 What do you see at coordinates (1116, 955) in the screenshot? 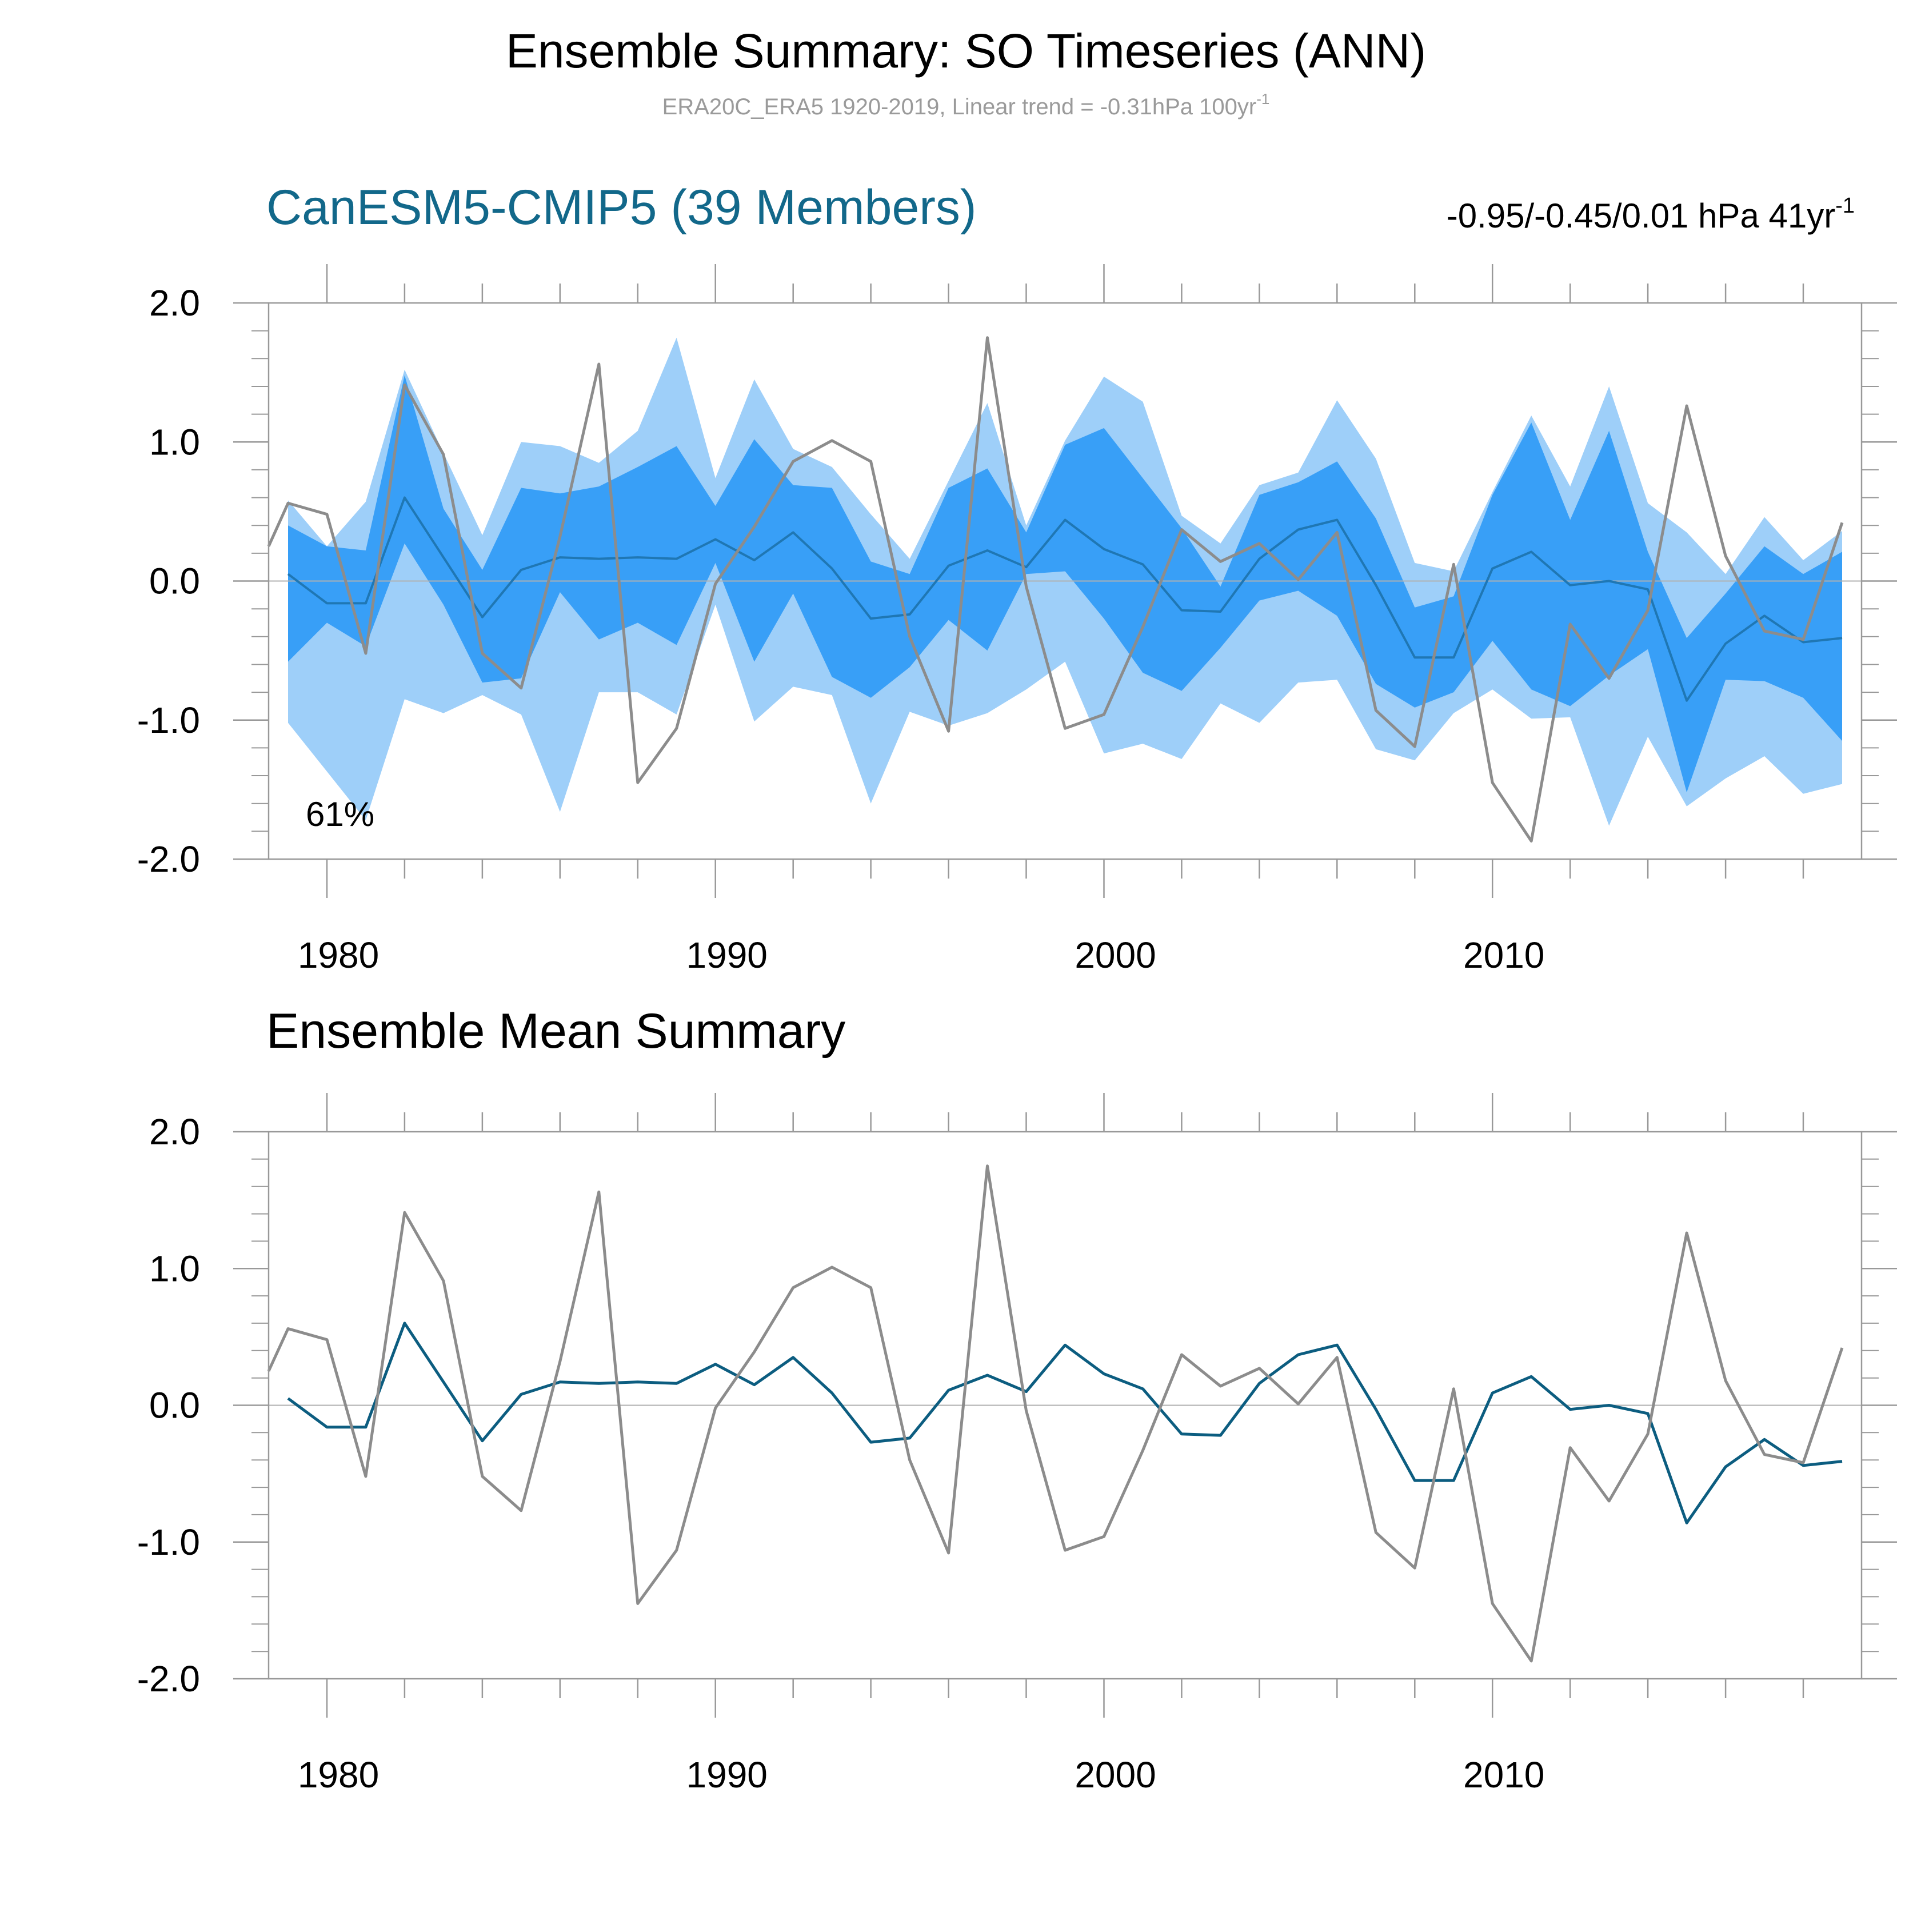
I see `top-x-tick-label: 2000` at bounding box center [1116, 955].